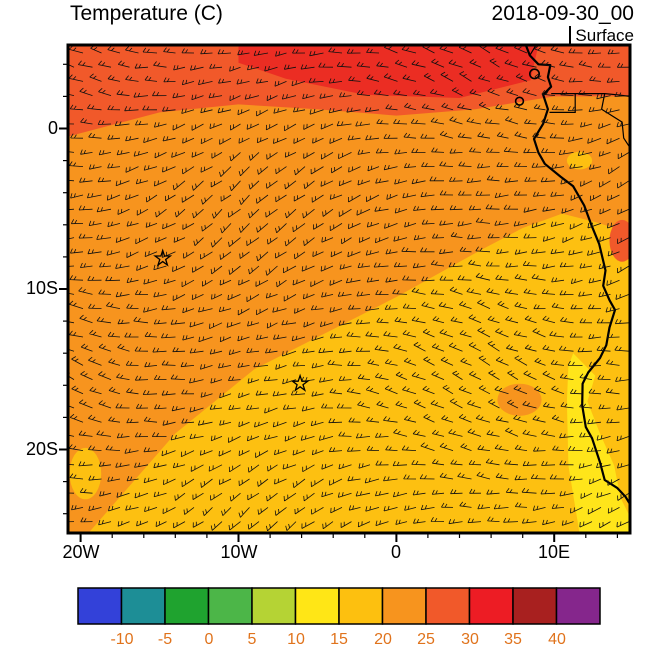 This screenshot has width=650, height=667. Describe the element at coordinates (396, 552) in the screenshot. I see `x-tick-2: 0` at that location.